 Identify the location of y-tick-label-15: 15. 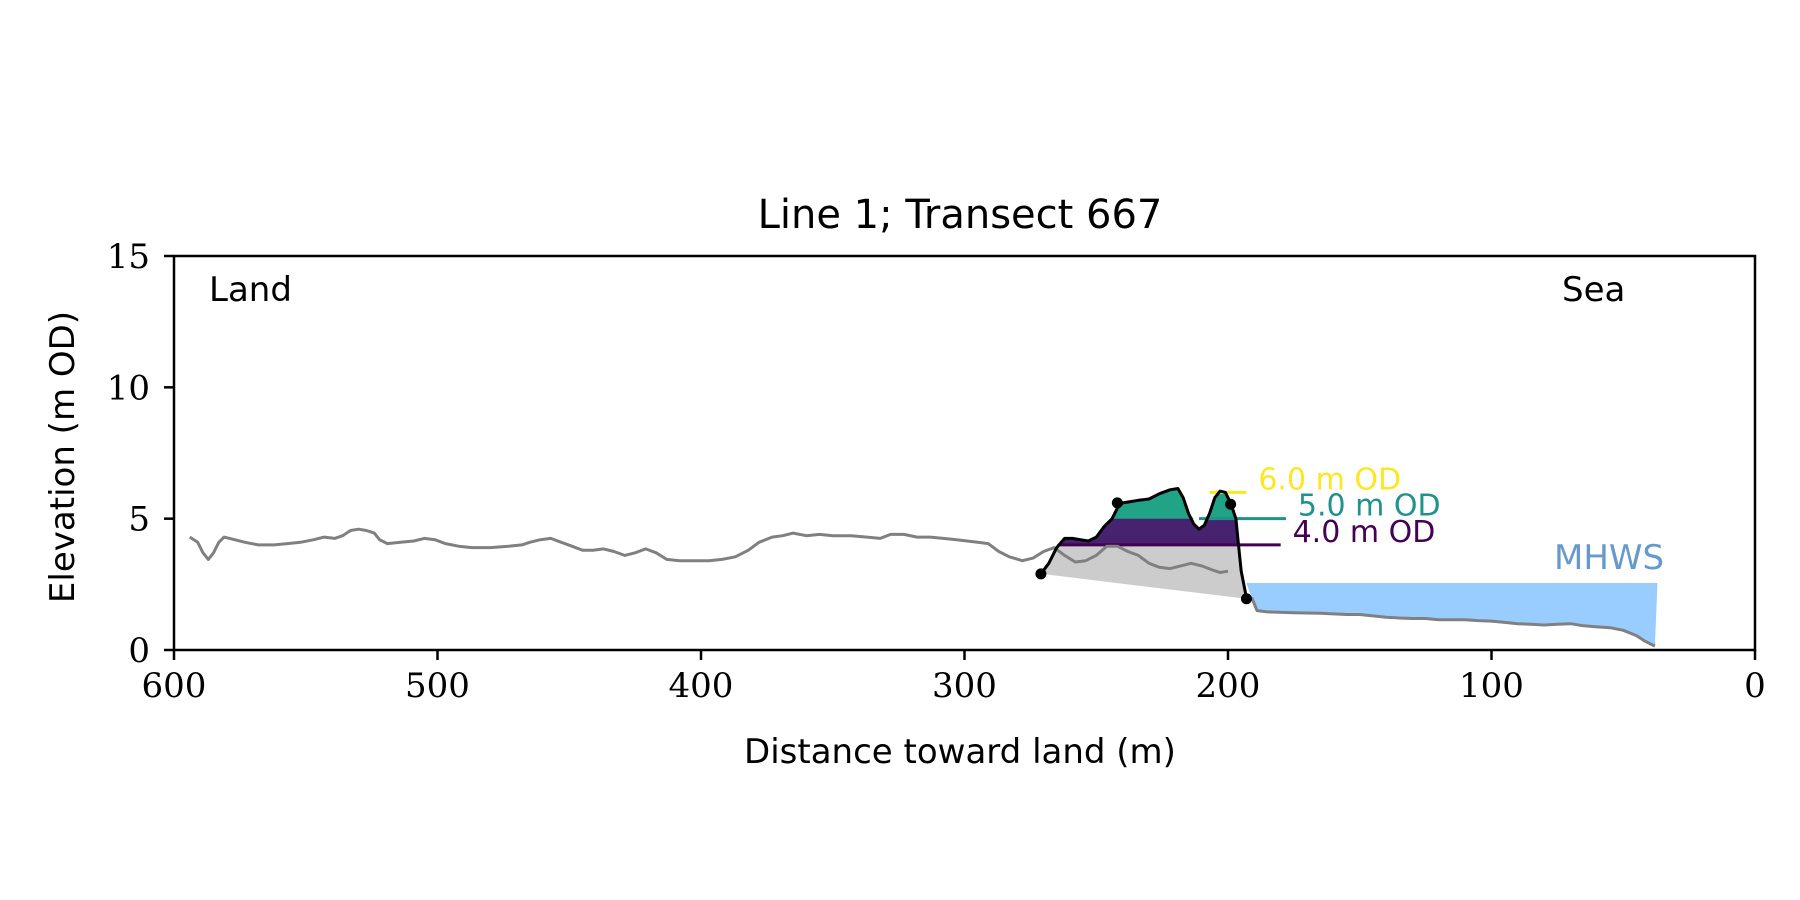
(128, 257).